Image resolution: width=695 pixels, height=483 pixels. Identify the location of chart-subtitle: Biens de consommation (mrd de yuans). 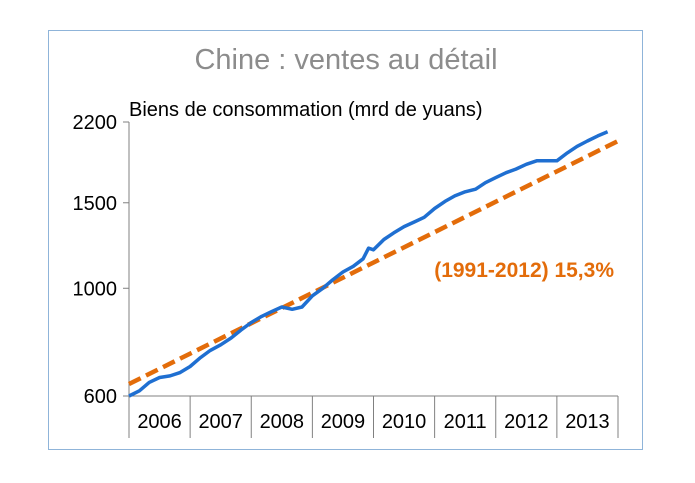
(306, 110).